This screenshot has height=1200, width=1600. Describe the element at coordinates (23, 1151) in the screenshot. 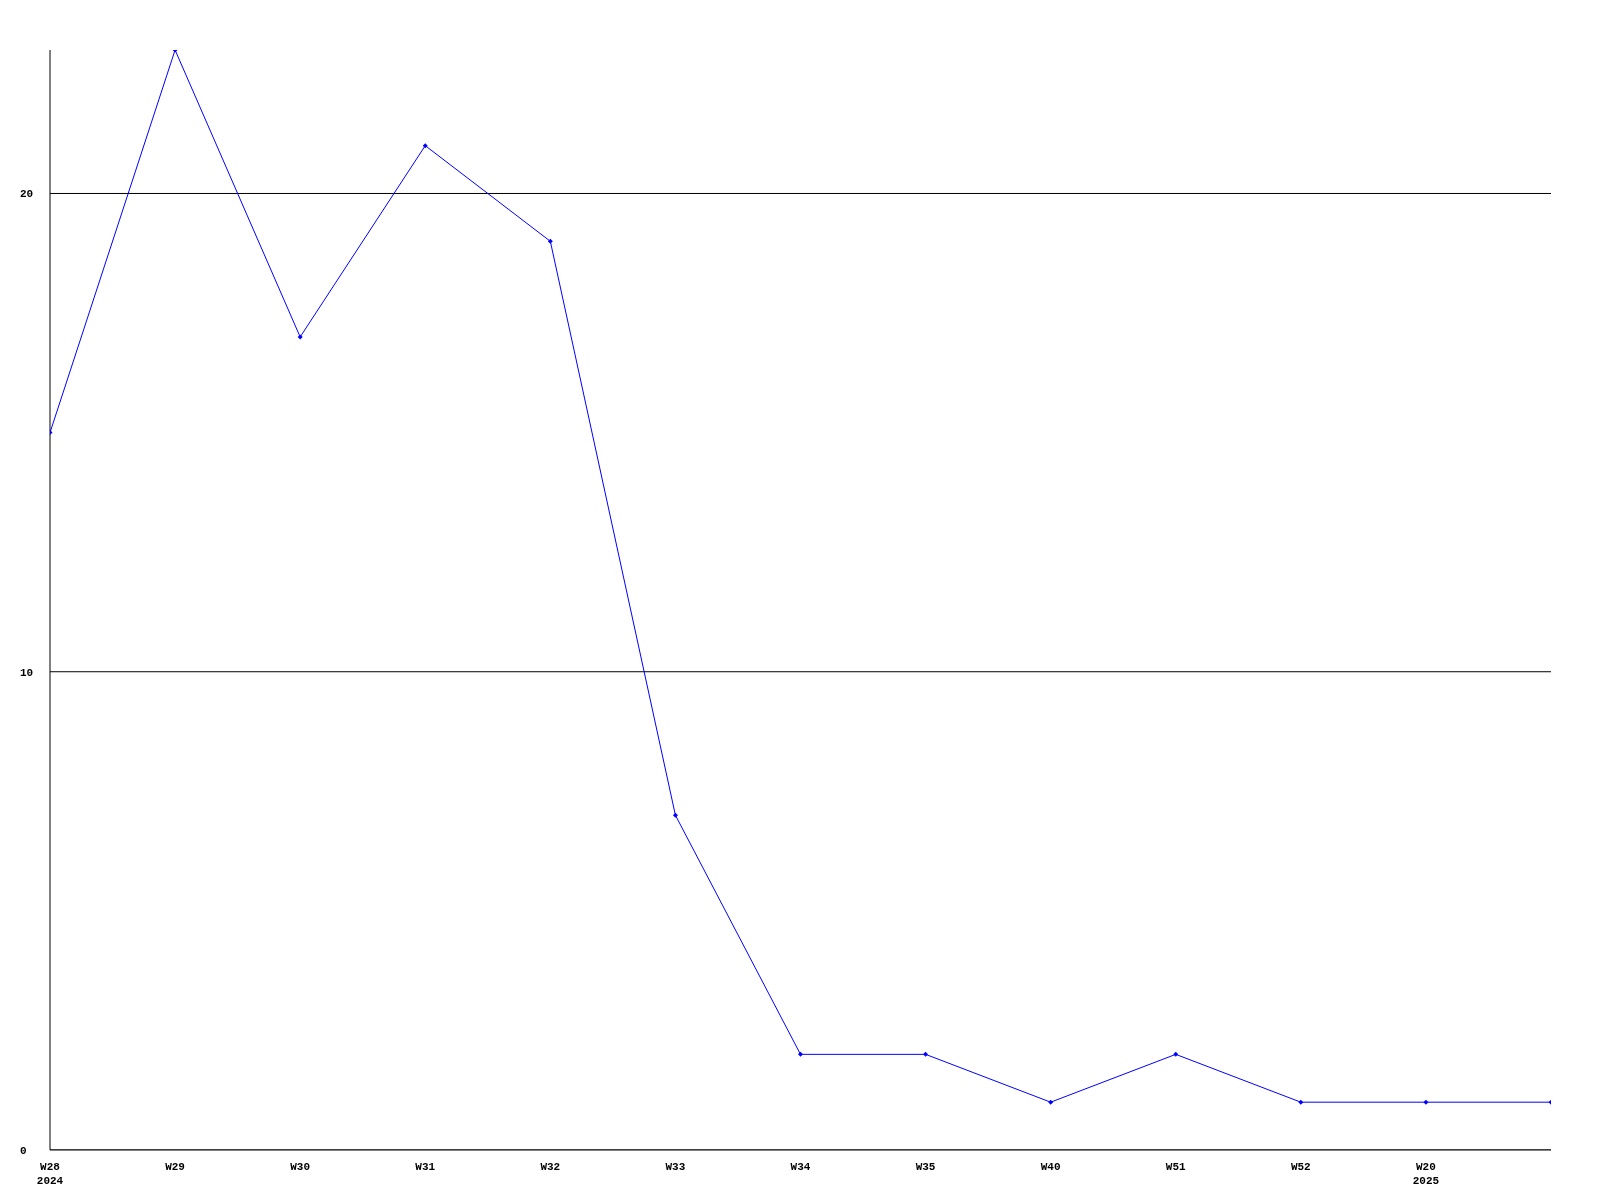

I see `y-tick-label: 0` at that location.